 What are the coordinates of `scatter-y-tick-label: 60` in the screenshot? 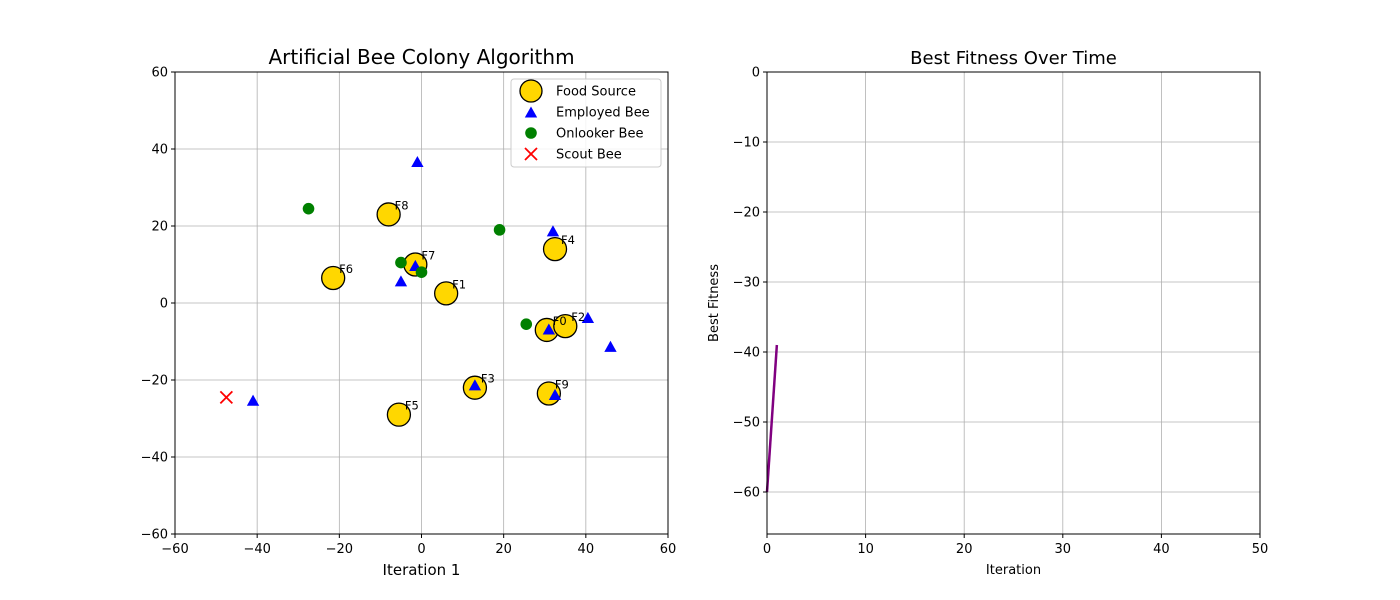 It's located at (159, 73).